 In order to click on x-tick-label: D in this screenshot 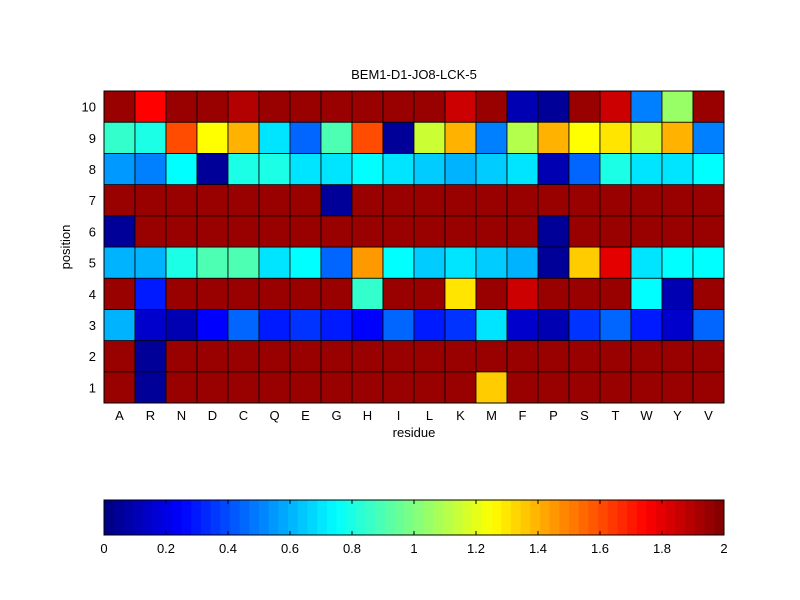, I will do `click(212, 415)`.